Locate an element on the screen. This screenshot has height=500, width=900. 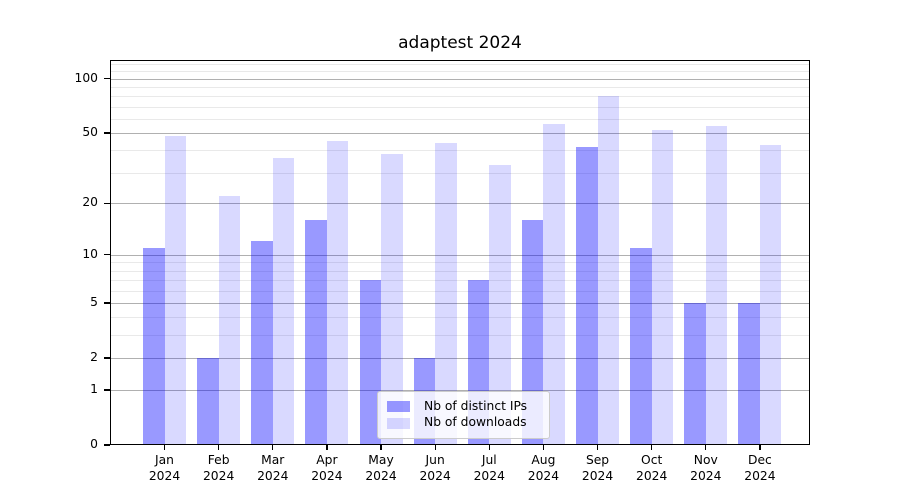
x-tick-label: Jun 2024 is located at coordinates (435, 468).